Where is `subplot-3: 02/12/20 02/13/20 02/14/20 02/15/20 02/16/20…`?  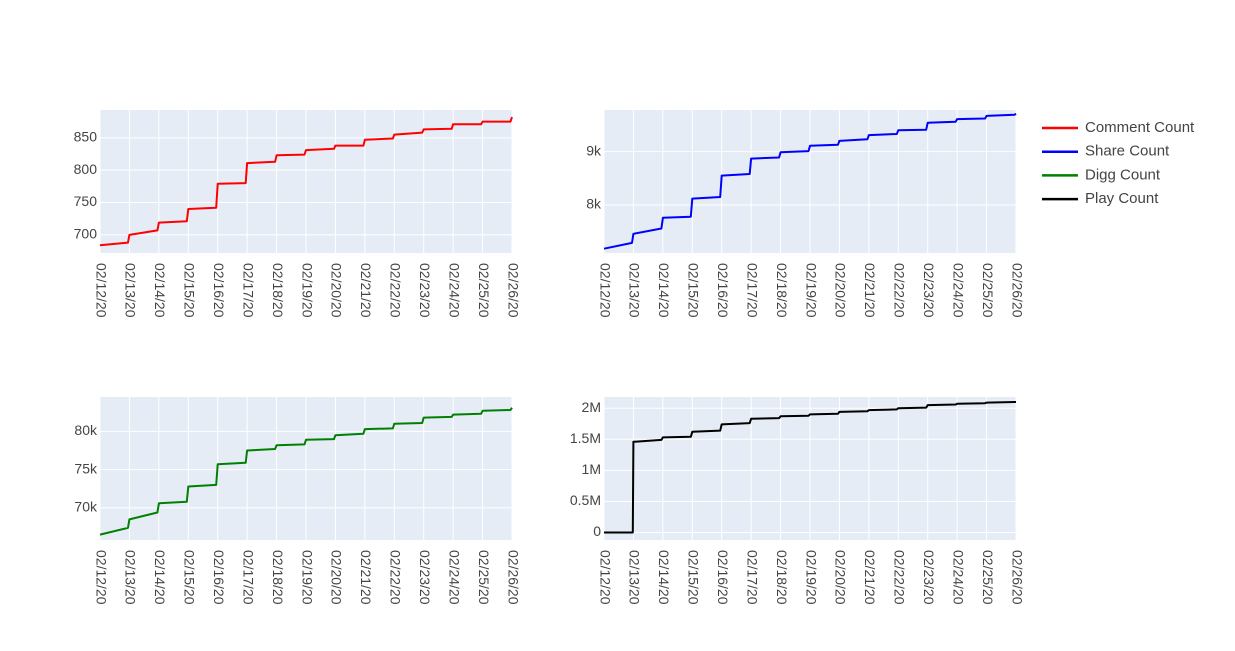 subplot-3: 02/12/20 02/13/20 02/14/20 02/15/20 02/16/20… is located at coordinates (297, 501).